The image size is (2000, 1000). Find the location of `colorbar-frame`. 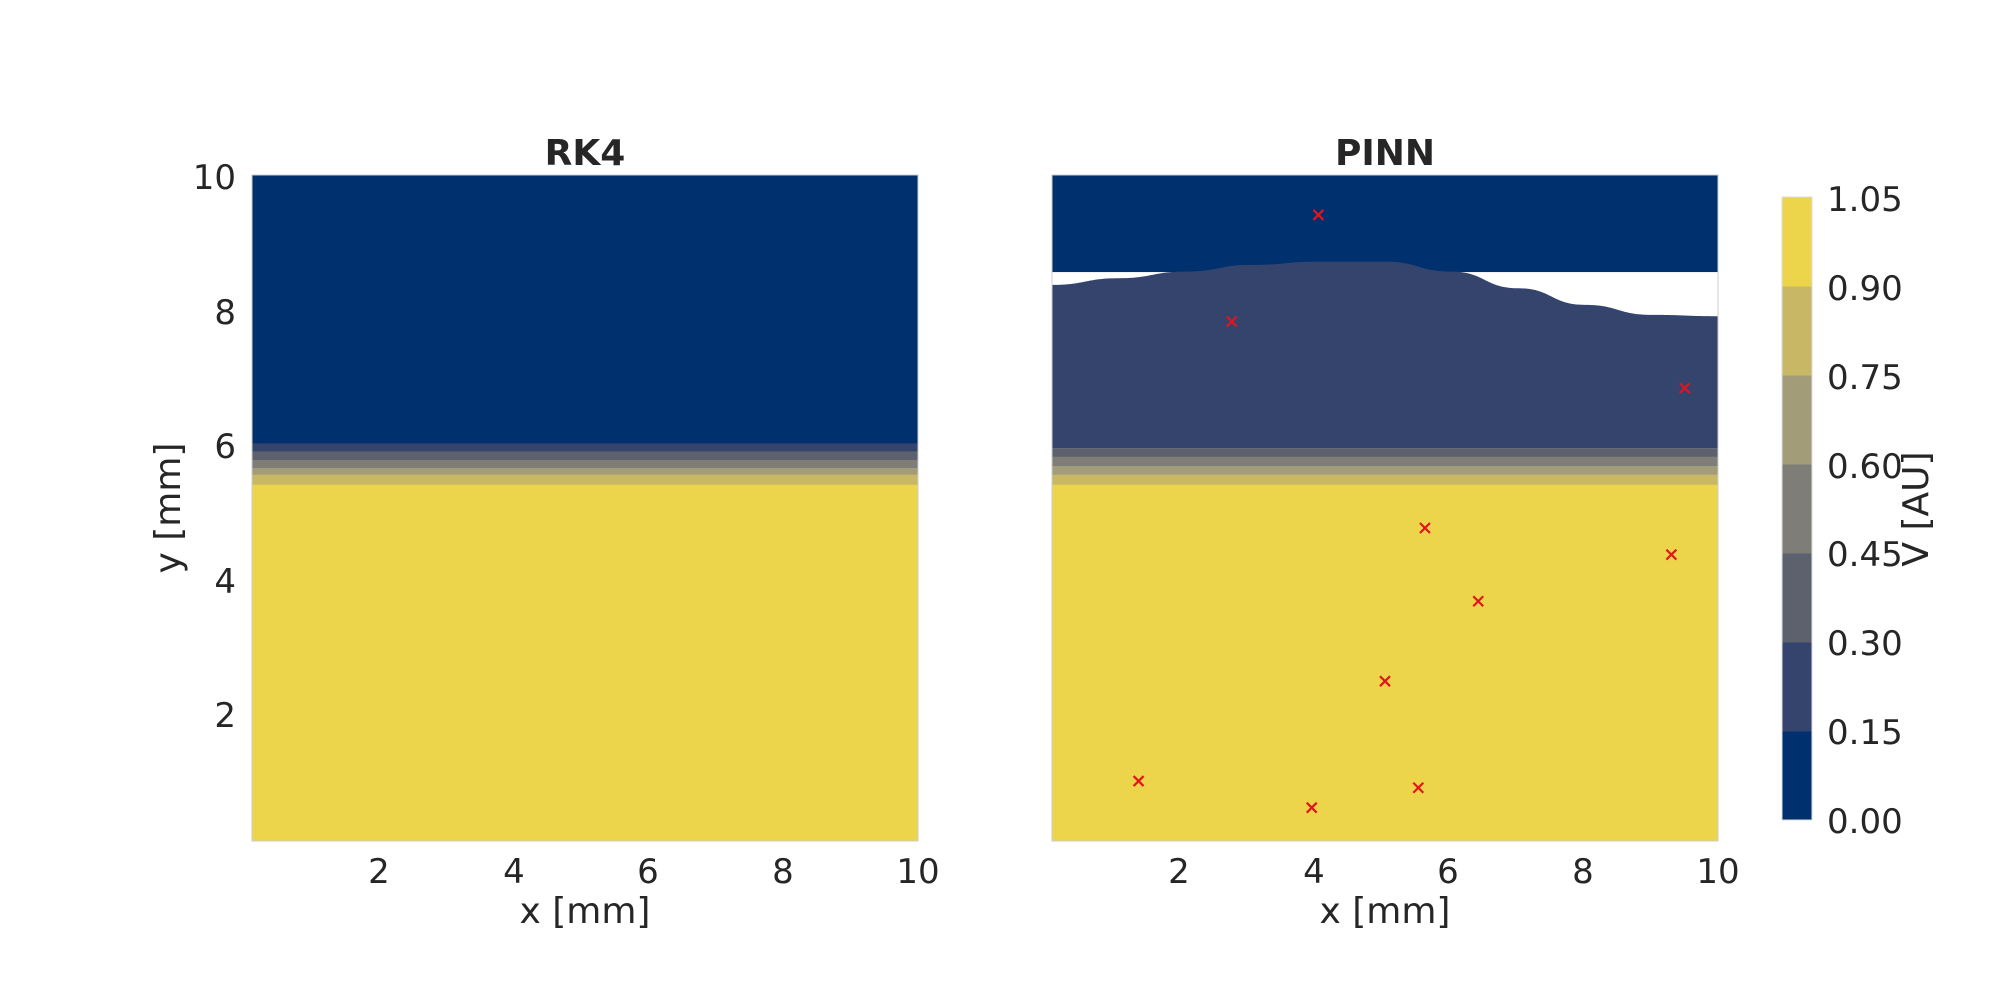

colorbar-frame is located at coordinates (1797, 508).